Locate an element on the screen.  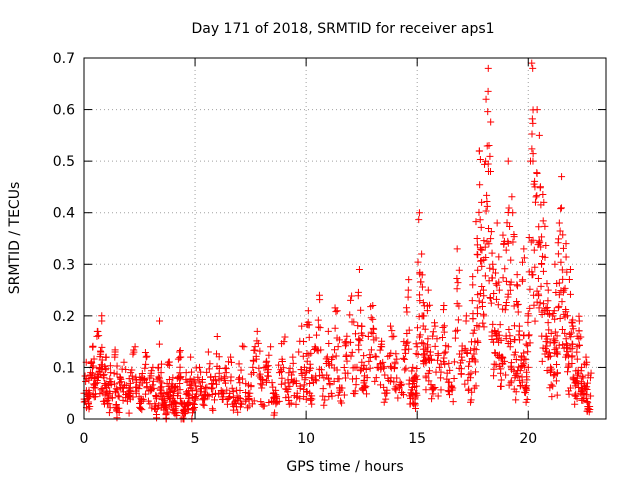
y-tick-label: 0.5 is located at coordinates (64, 162).